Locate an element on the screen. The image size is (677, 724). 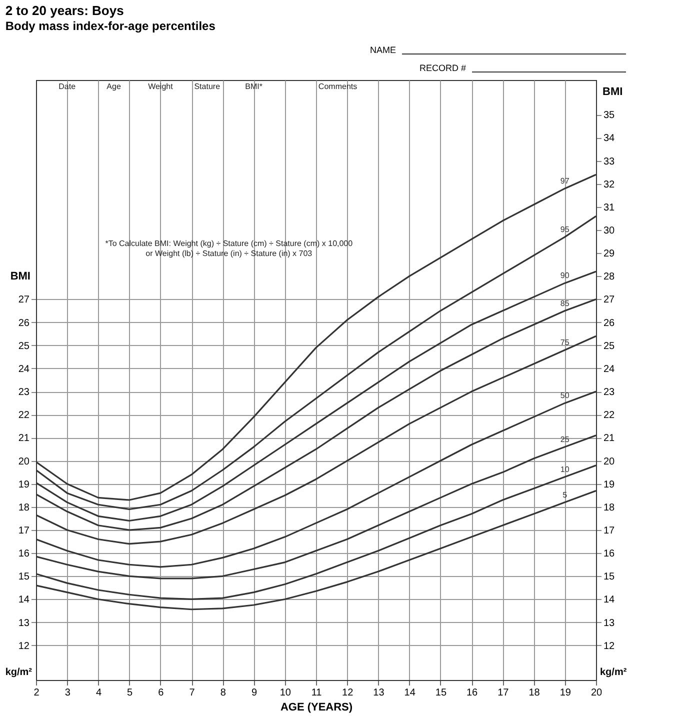
y2-tick-label: 14 is located at coordinates (610, 600).